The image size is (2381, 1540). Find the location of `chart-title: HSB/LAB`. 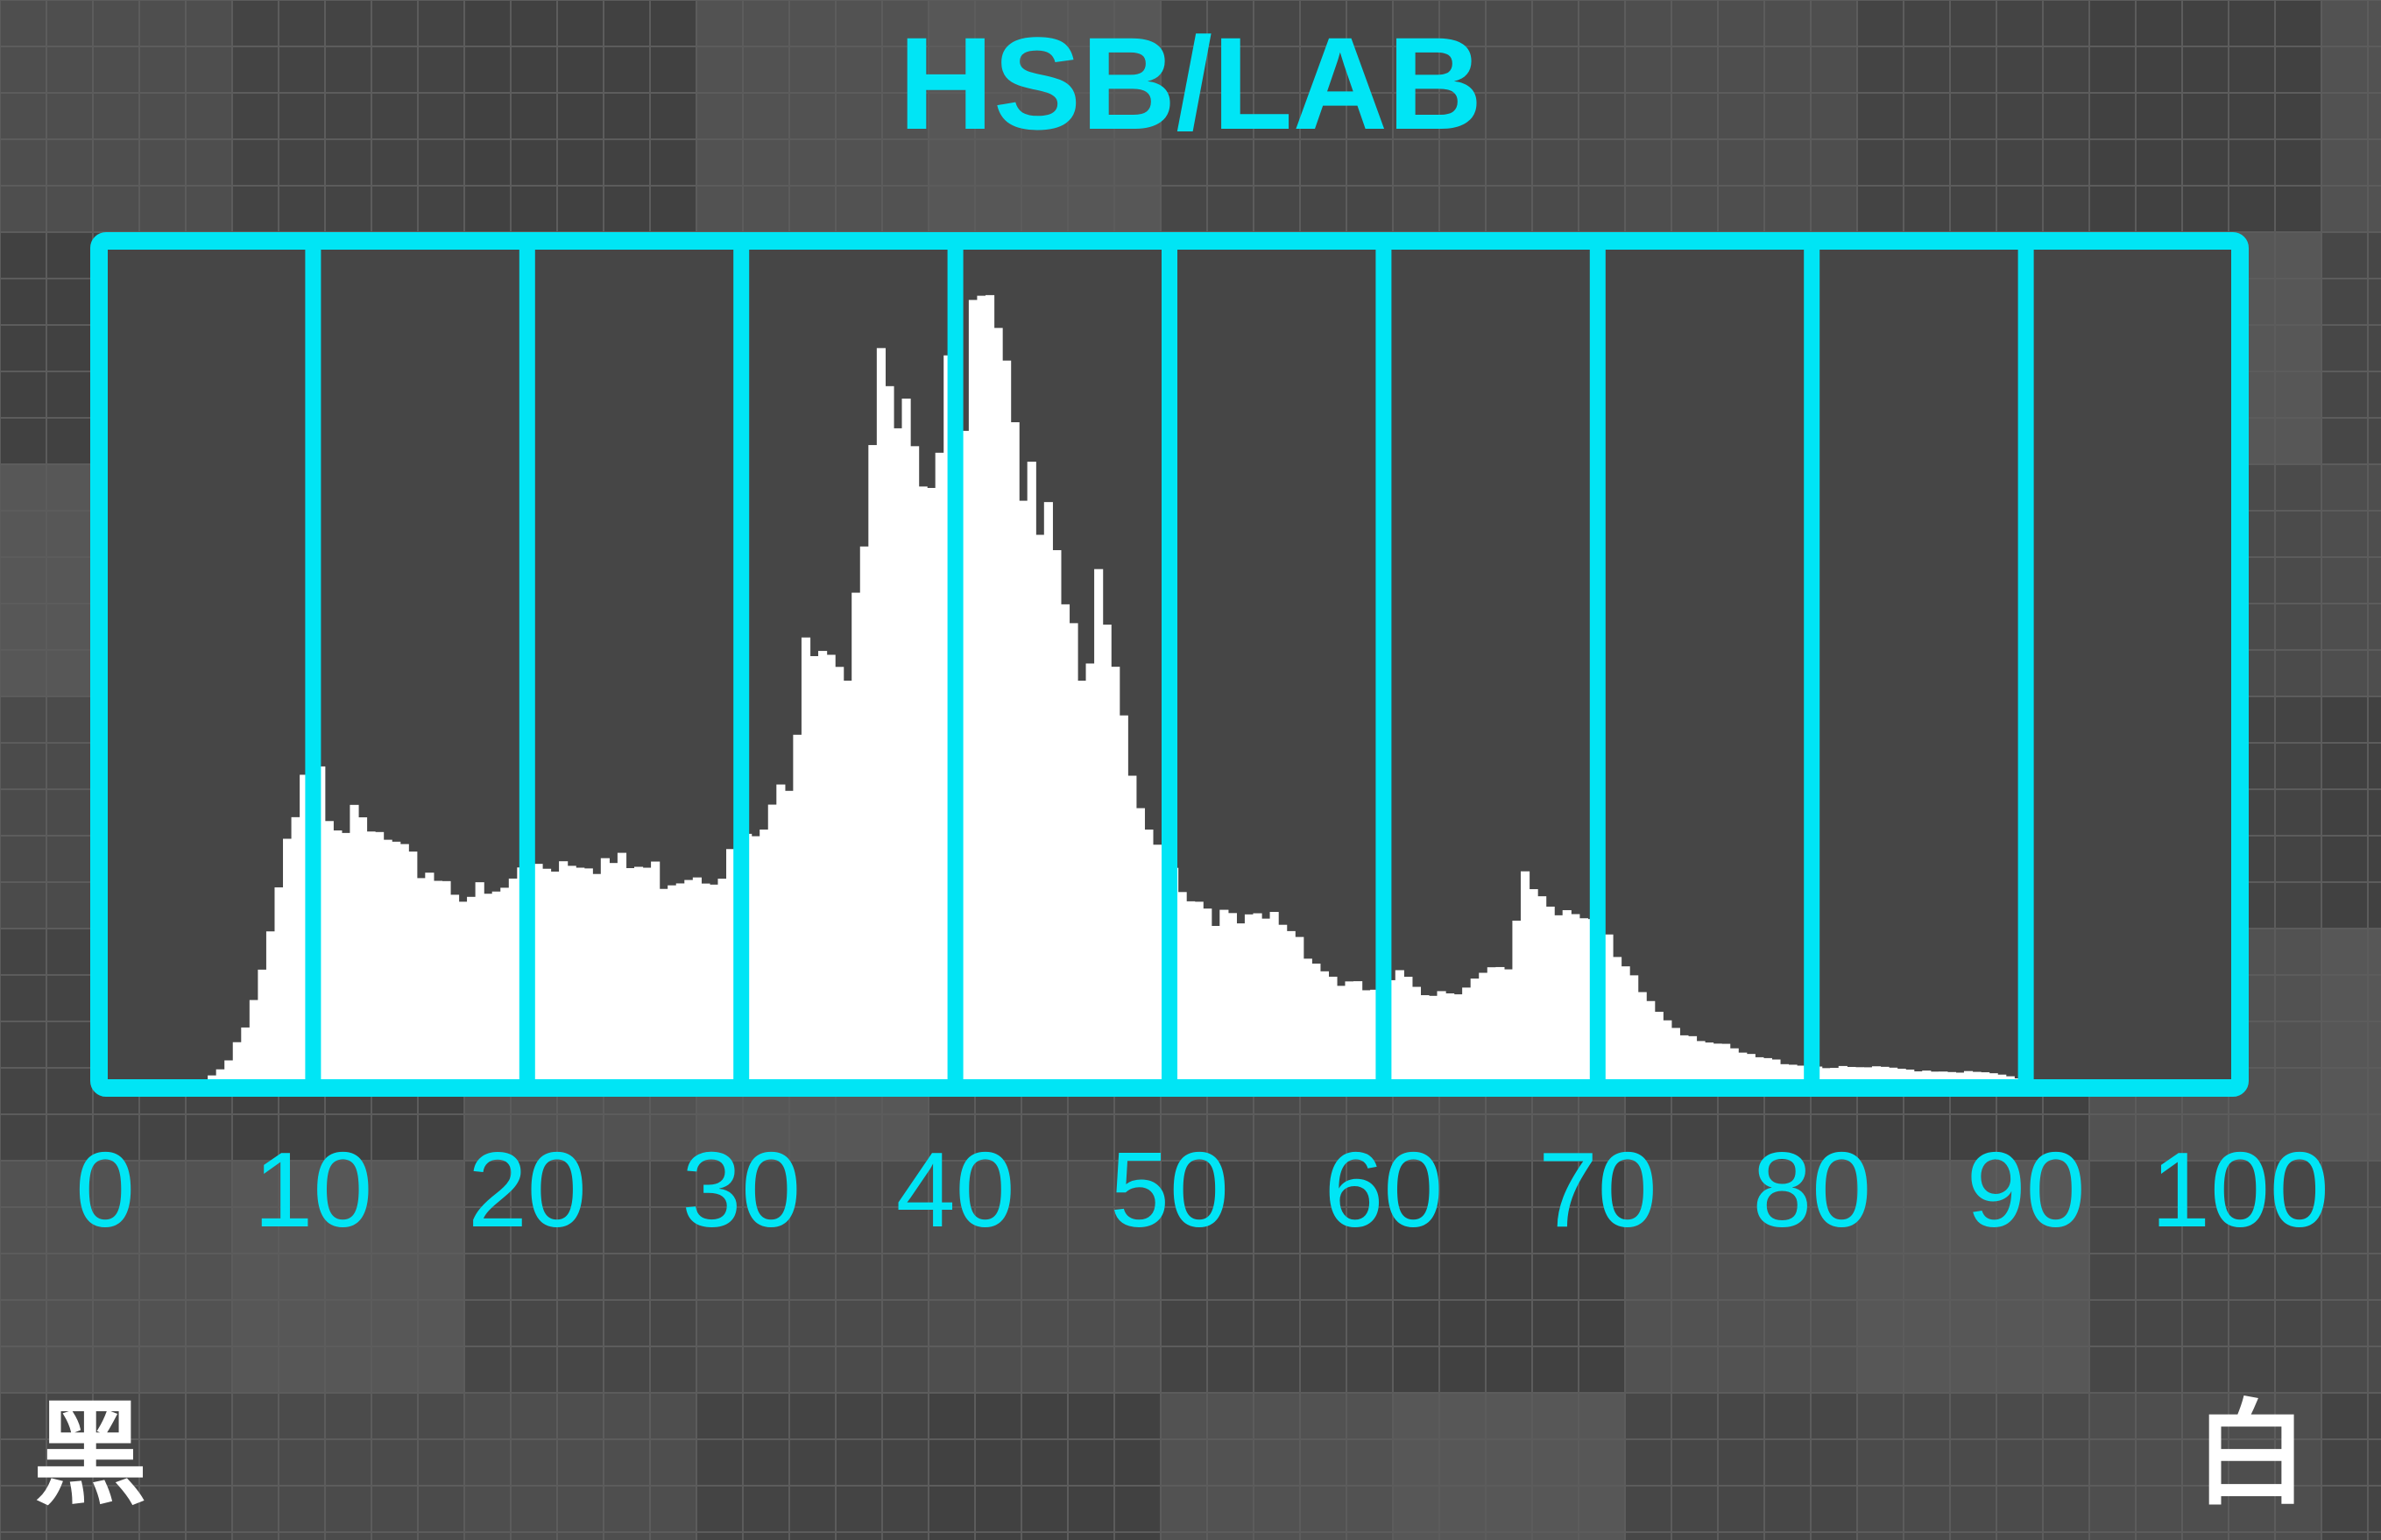

chart-title: HSB/LAB is located at coordinates (1191, 83).